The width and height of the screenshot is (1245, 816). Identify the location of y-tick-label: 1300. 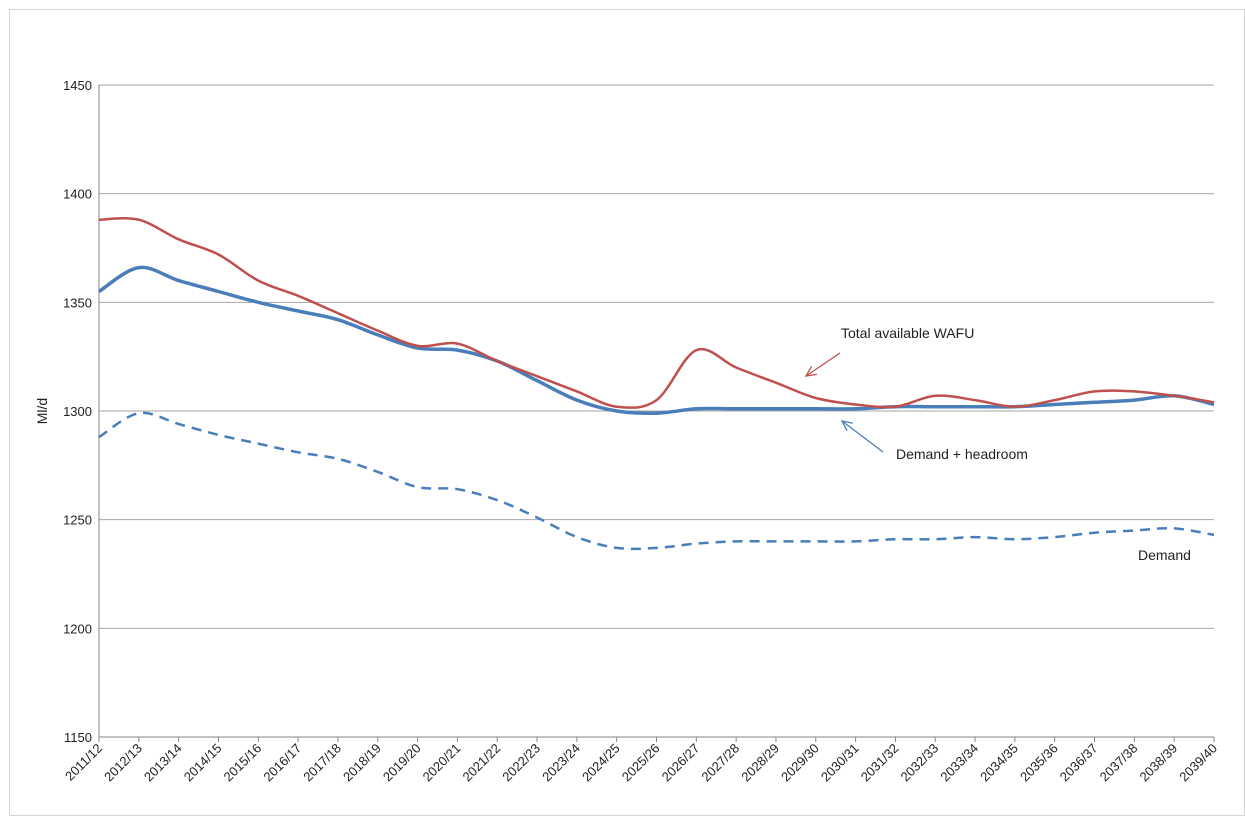
(77, 411).